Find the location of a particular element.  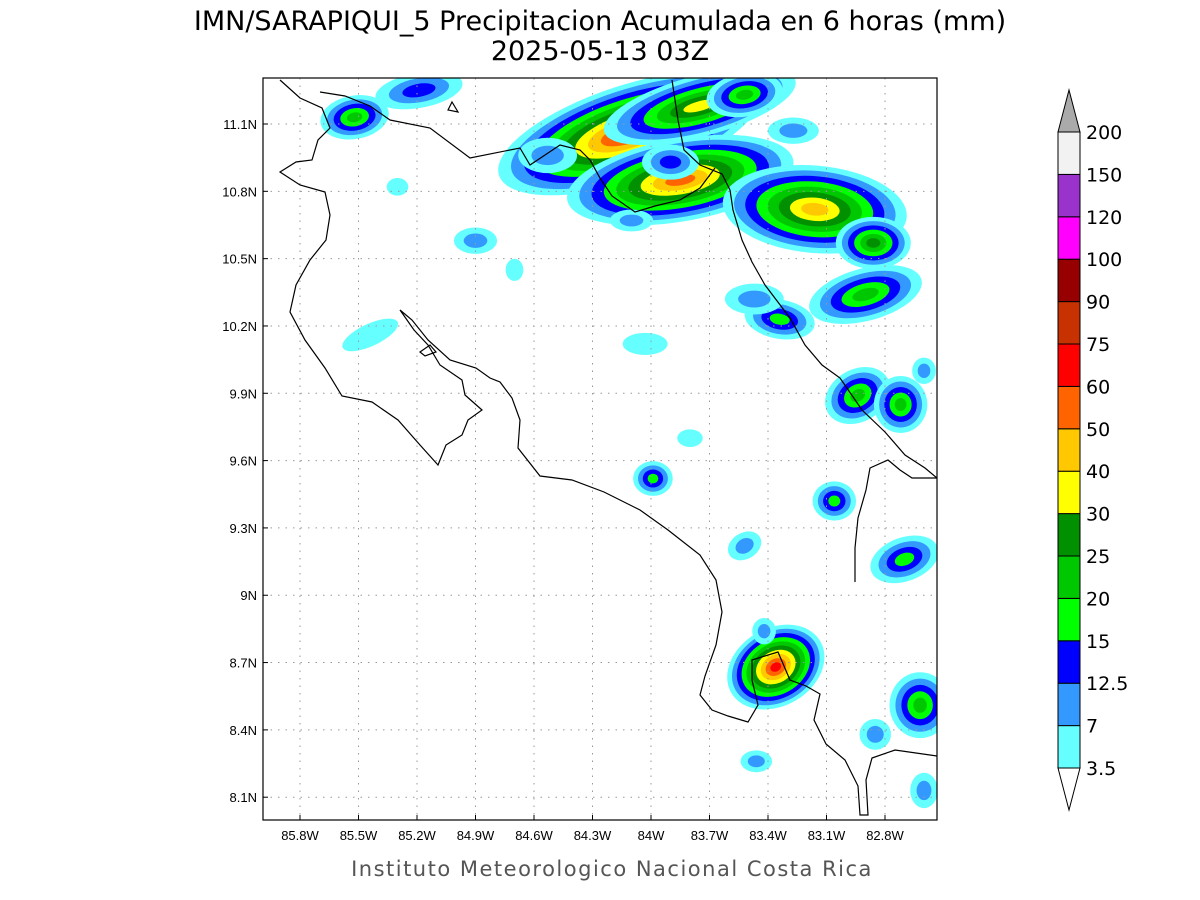

x-tick-label: 84.9W is located at coordinates (476, 835).